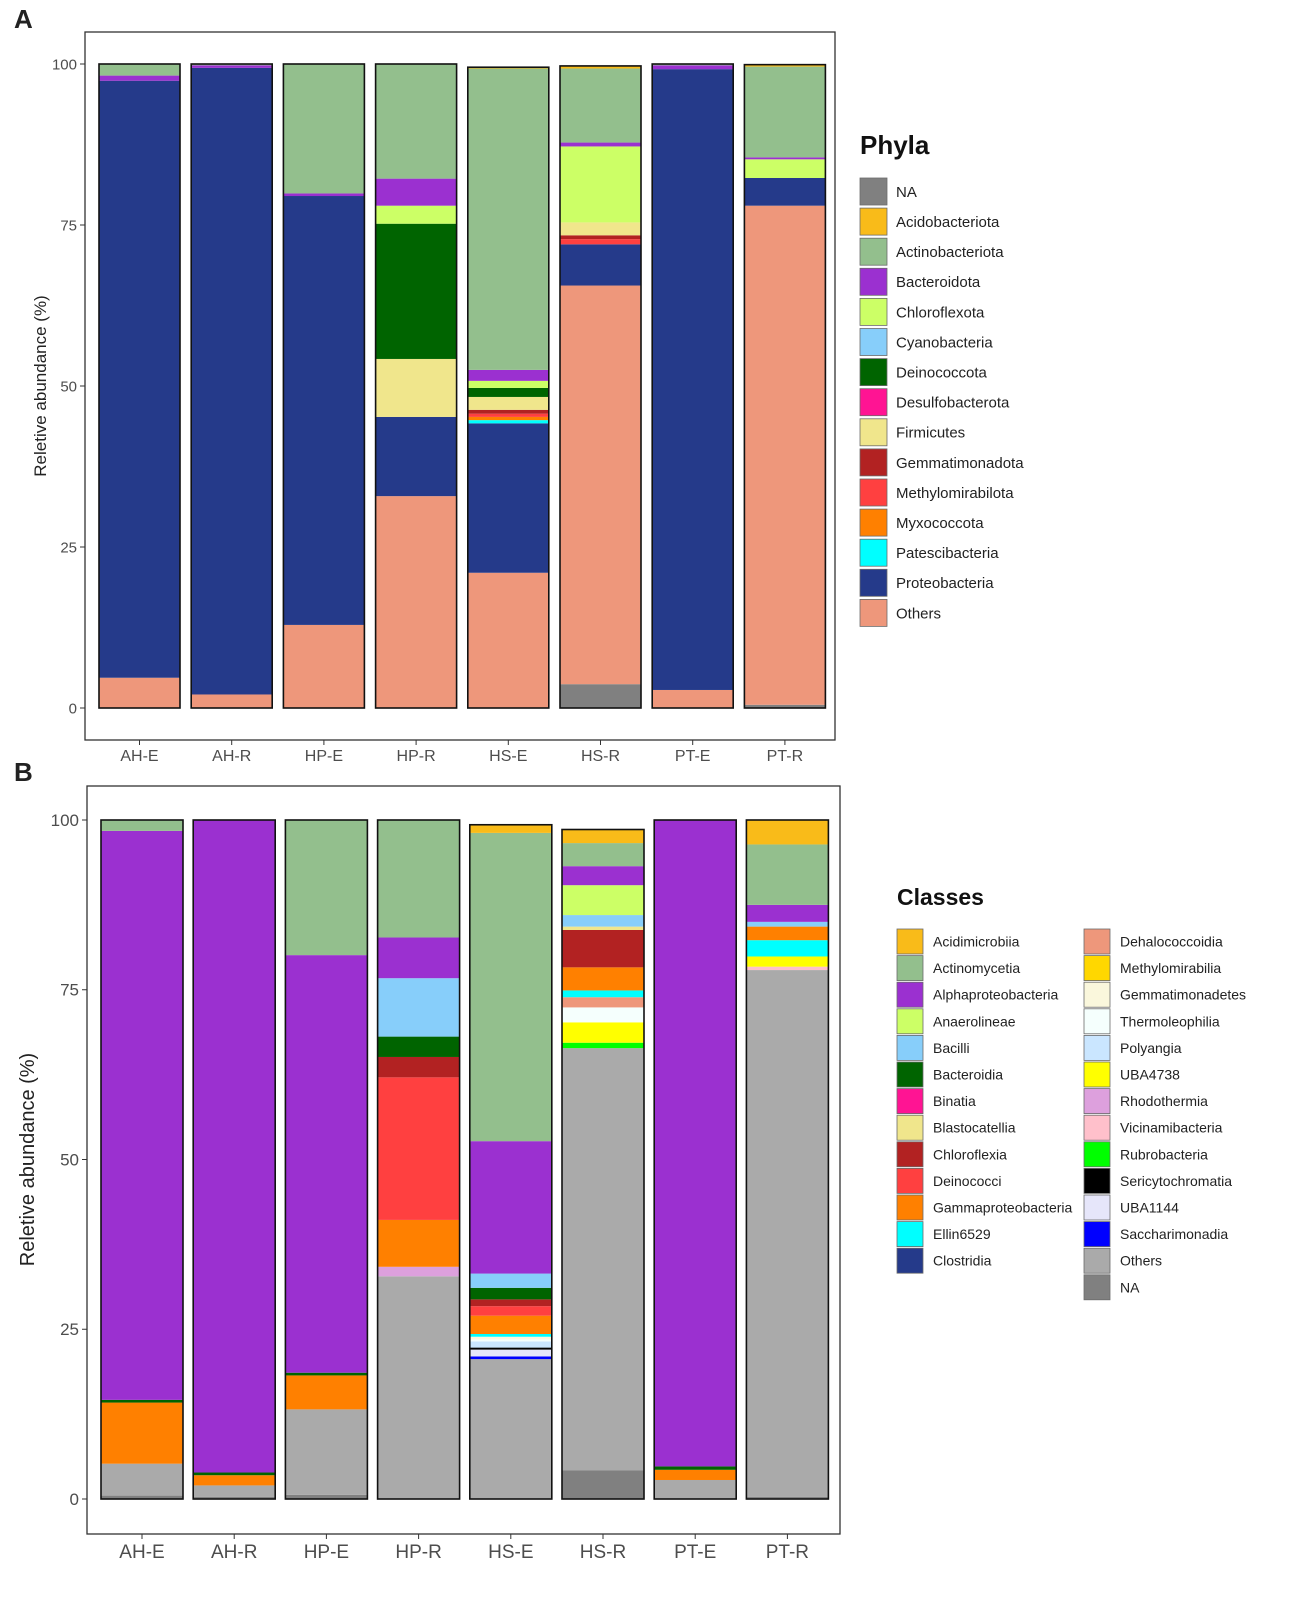  What do you see at coordinates (934, 402) in the screenshot?
I see `legend-item-desulfobacterota: Desulfobacterota` at bounding box center [934, 402].